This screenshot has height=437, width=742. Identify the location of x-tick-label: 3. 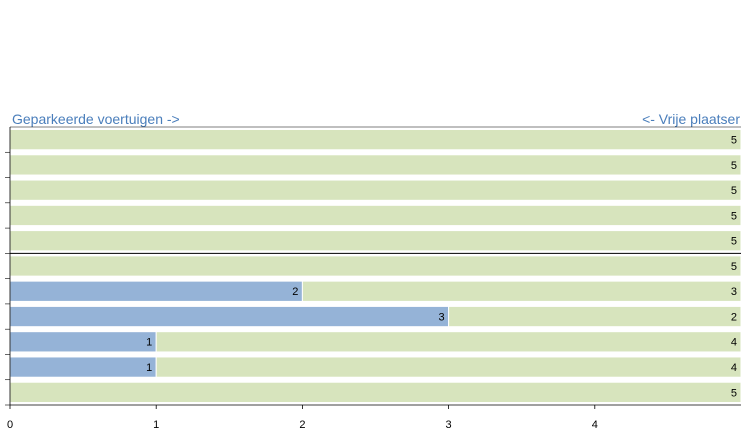
(449, 425).